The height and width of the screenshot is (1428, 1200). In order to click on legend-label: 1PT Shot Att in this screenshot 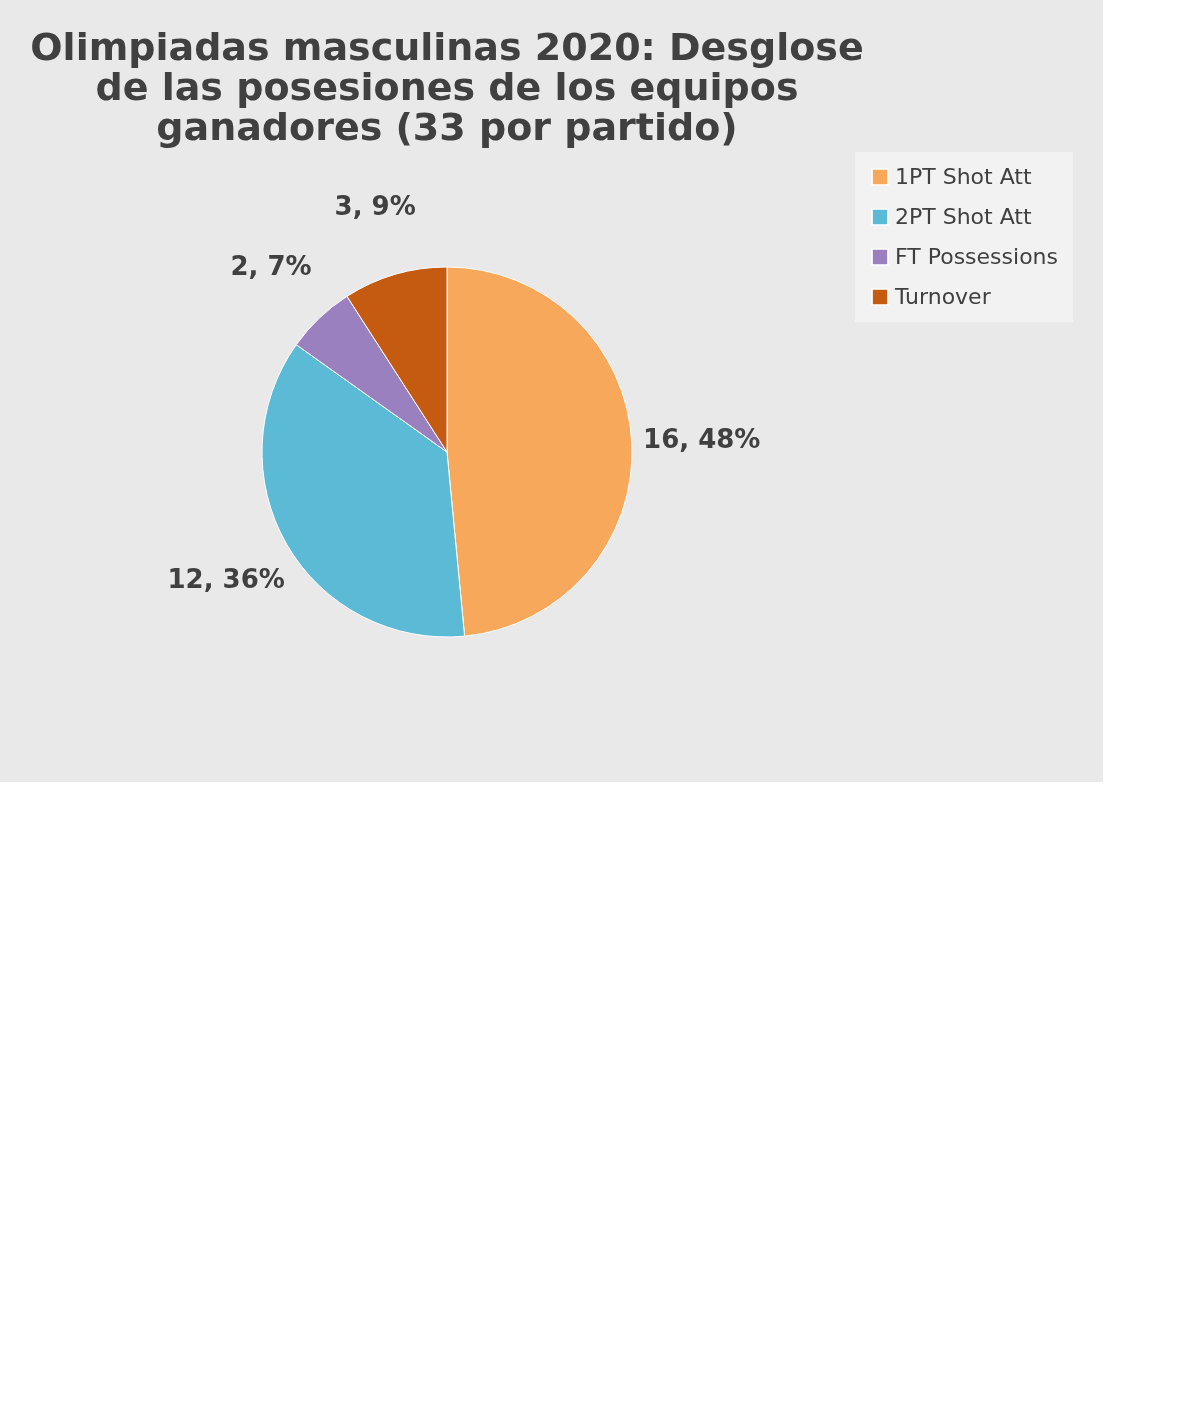, I will do `click(963, 176)`.